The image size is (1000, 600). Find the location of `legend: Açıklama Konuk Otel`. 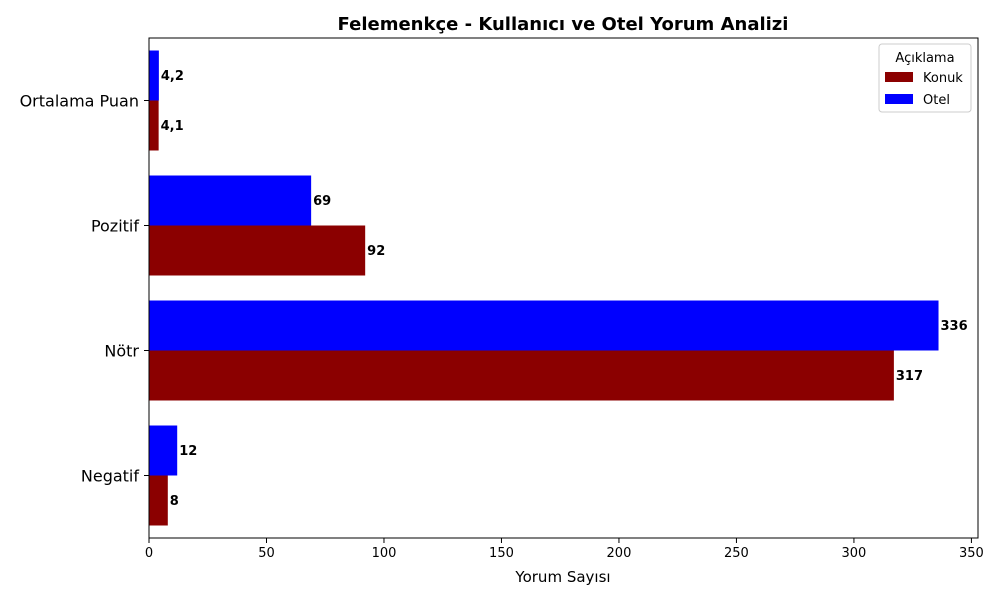

legend: Açıklama Konuk Otel is located at coordinates (925, 78).